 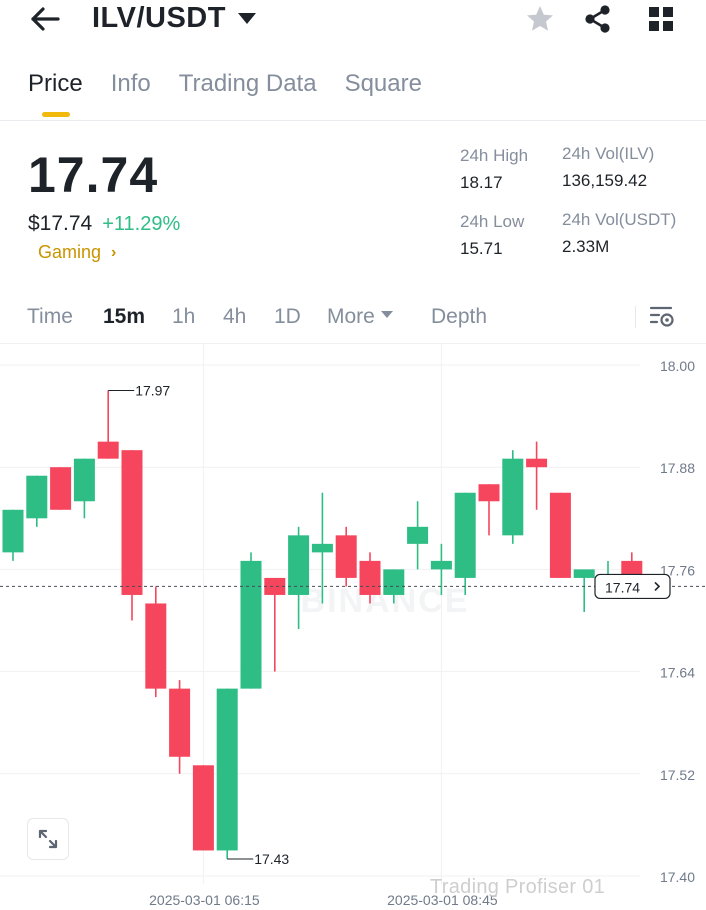 What do you see at coordinates (159, 18) in the screenshot?
I see `pair-title: ILV/USDT` at bounding box center [159, 18].